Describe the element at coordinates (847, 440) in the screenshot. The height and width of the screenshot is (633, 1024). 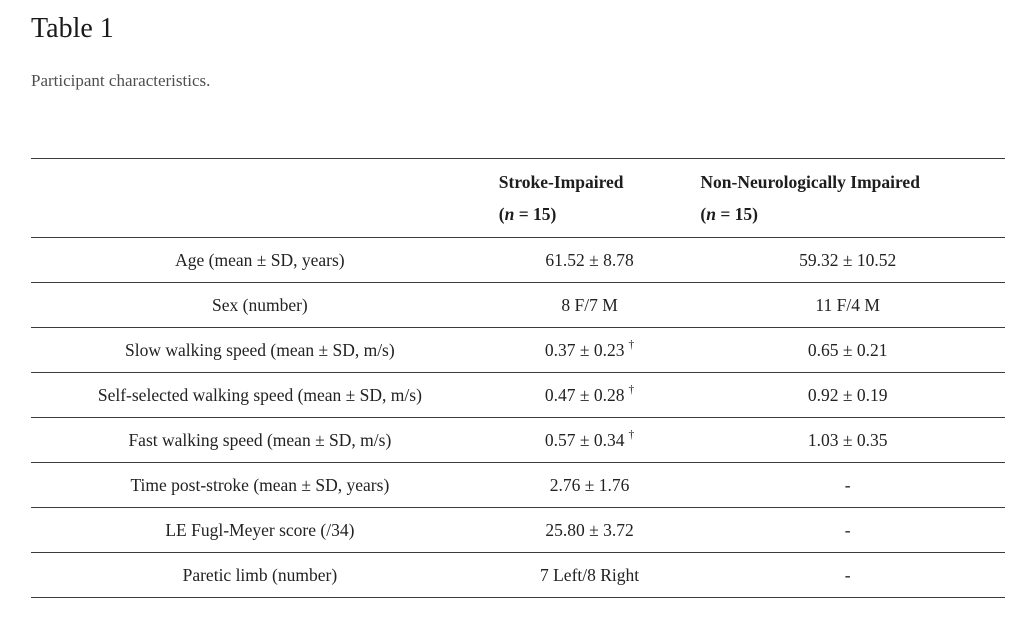
I see `control-value: 1.03 ± 0.35` at that location.